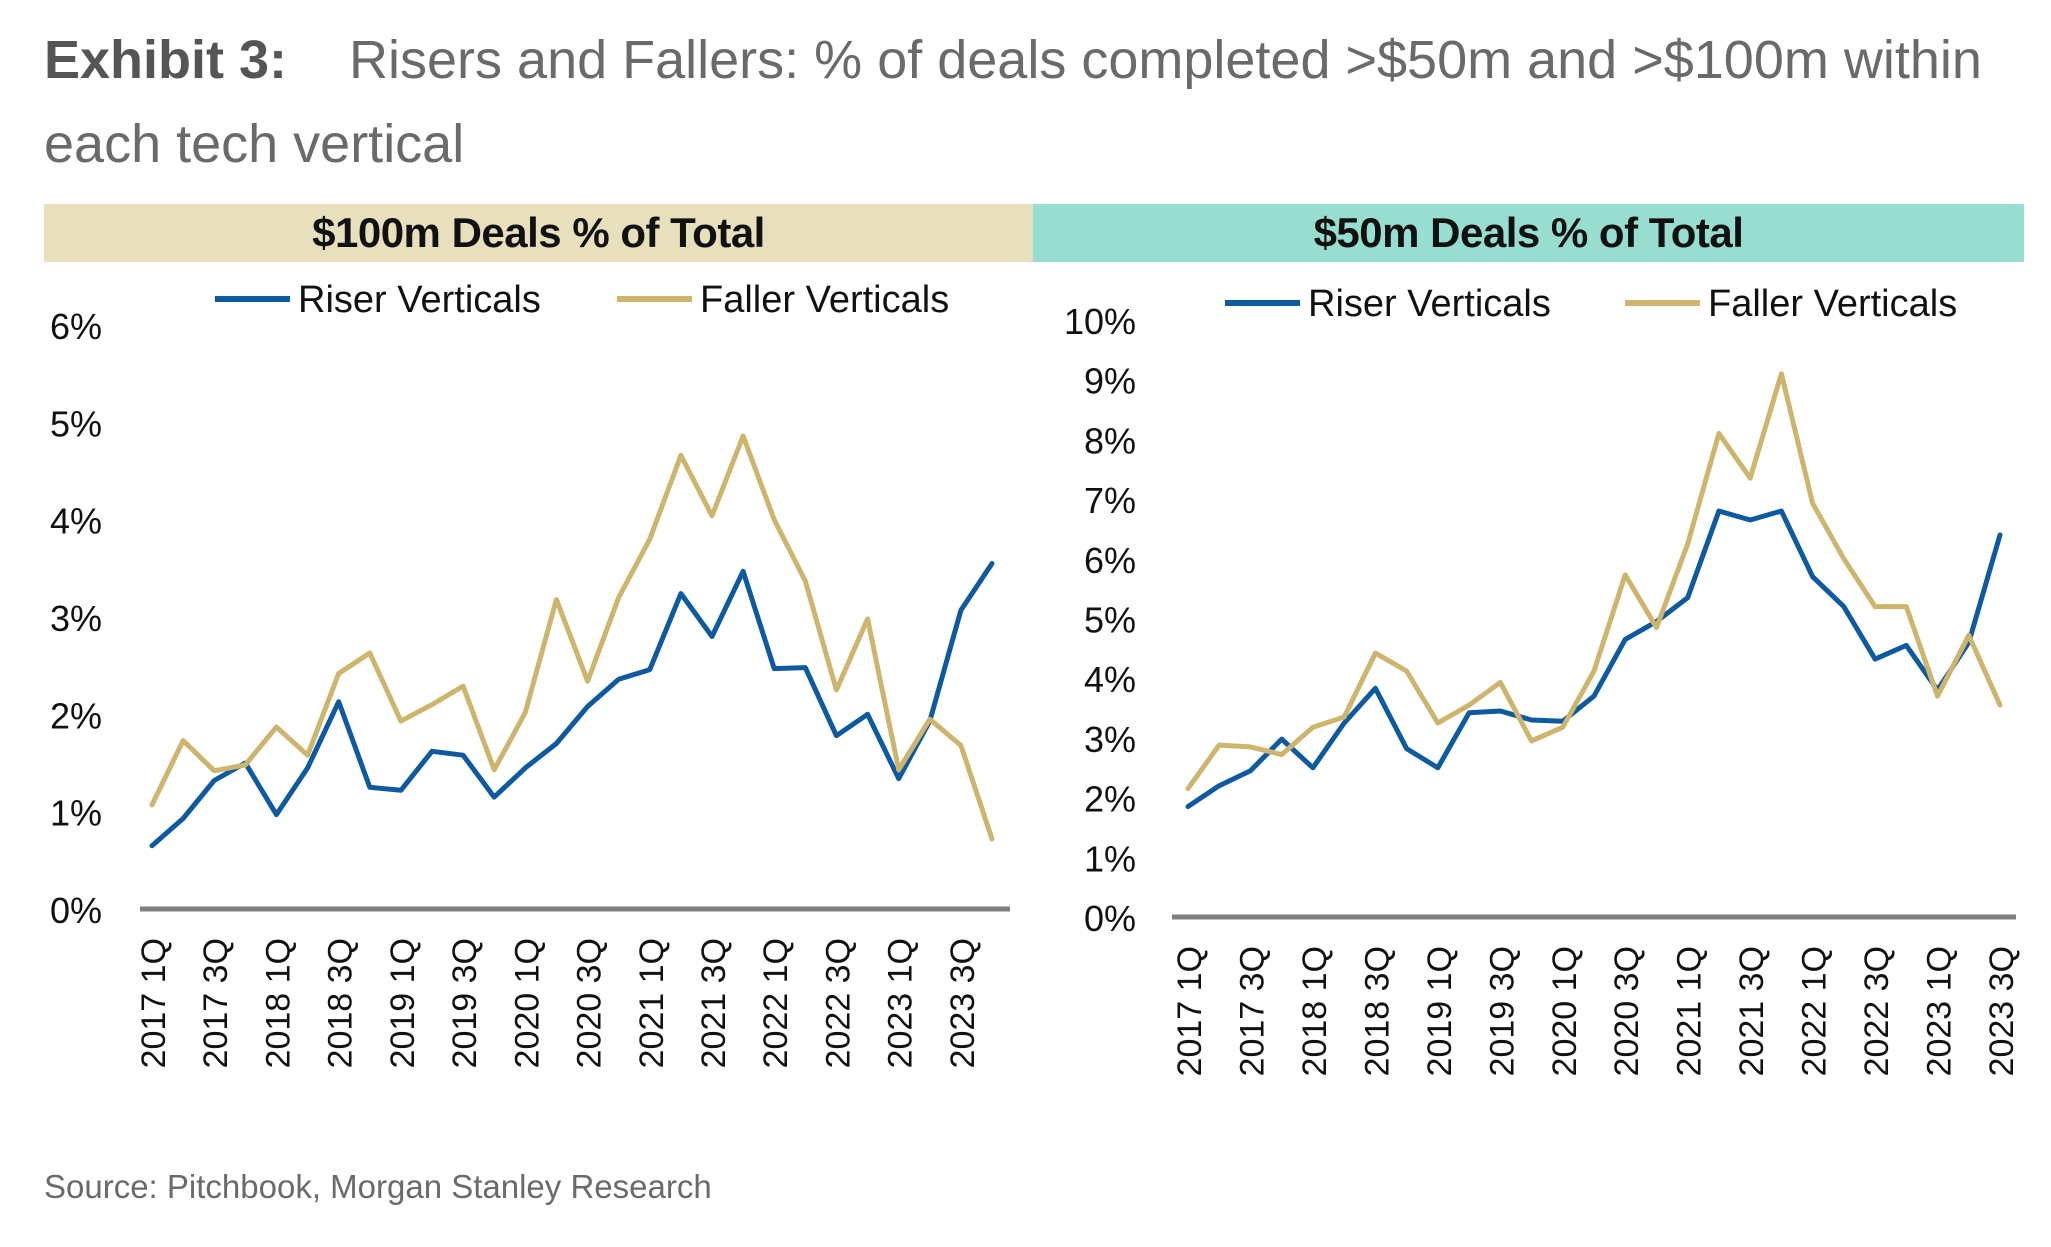  Describe the element at coordinates (1877, 1011) in the screenshot. I see `c50-x-tick-label: 2022 3Q` at that location.